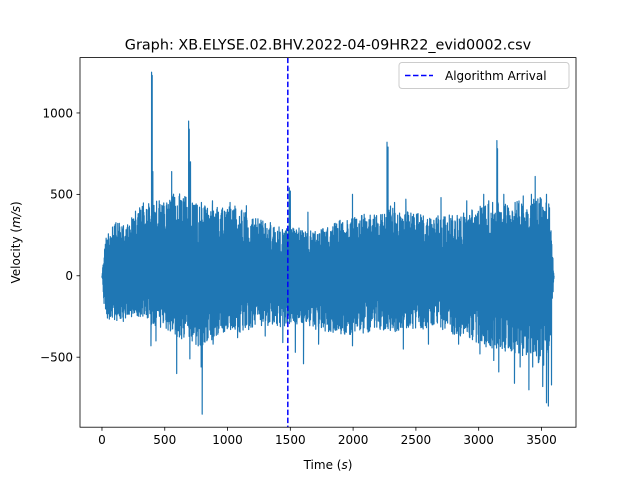  Describe the element at coordinates (164, 440) in the screenshot. I see `x-tick-label: 500` at that location.